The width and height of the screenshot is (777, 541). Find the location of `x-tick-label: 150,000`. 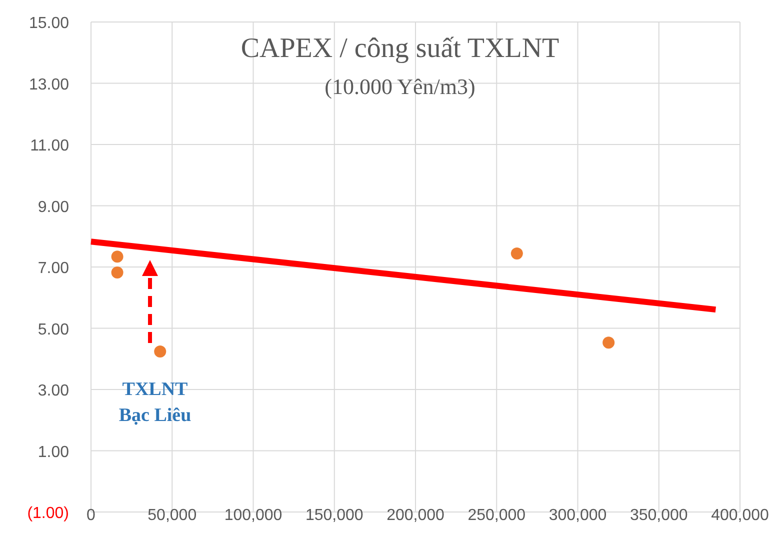

x-tick-label: 150,000 is located at coordinates (334, 515).